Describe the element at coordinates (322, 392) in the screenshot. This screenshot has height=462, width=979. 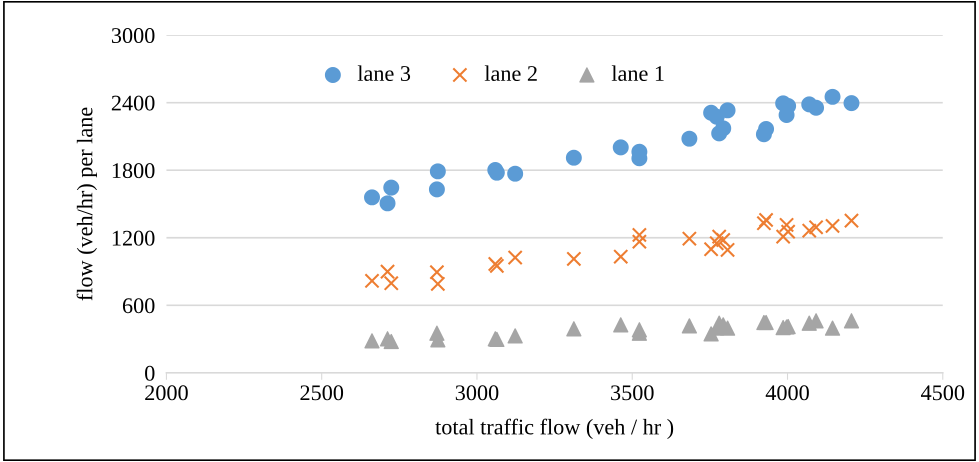
I see `x-tick-label: 2500` at that location.